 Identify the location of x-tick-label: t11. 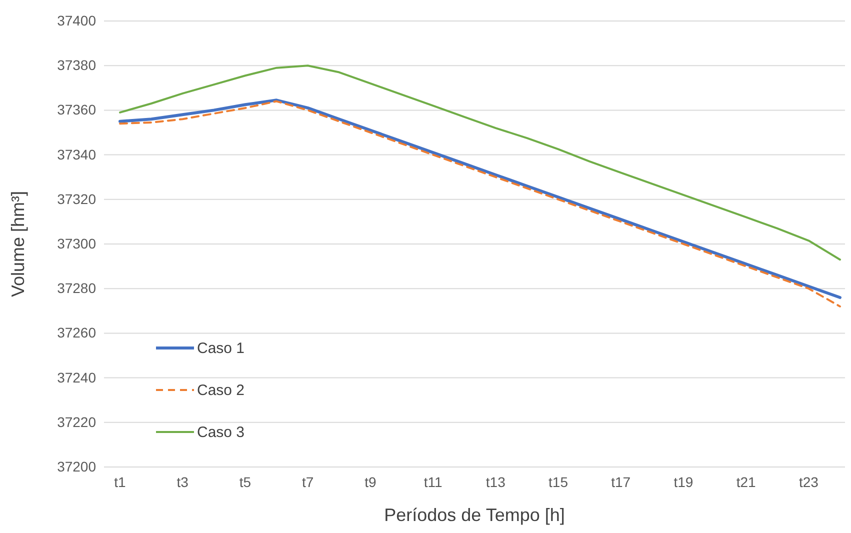
(433, 482).